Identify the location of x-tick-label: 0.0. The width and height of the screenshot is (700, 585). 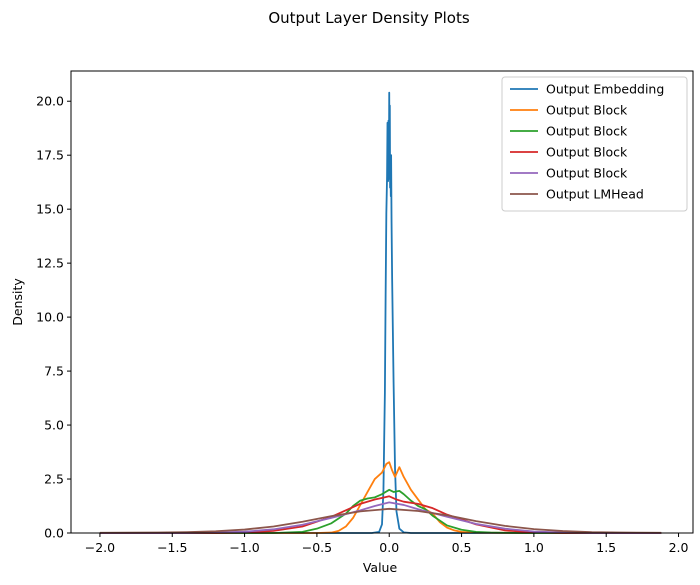
(389, 547).